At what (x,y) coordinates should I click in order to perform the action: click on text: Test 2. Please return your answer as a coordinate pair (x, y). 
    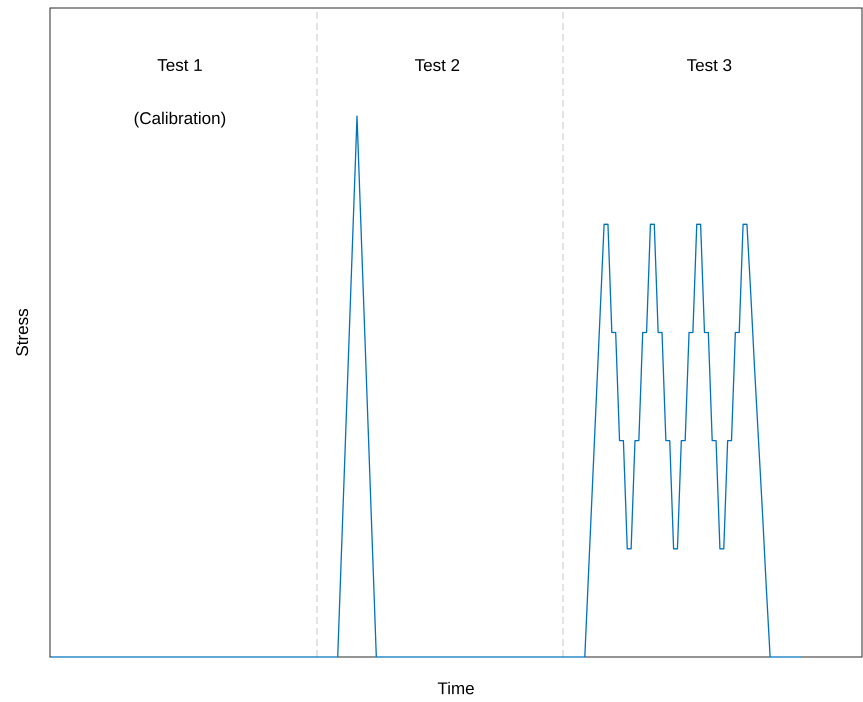
    Looking at the image, I should click on (437, 65).